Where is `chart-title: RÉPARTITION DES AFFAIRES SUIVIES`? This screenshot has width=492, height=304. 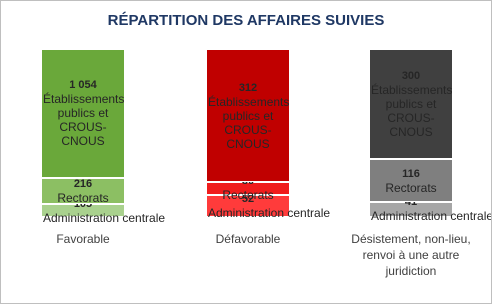
chart-title: RÉPARTITION DES AFFAIRES SUIVIES is located at coordinates (246, 20).